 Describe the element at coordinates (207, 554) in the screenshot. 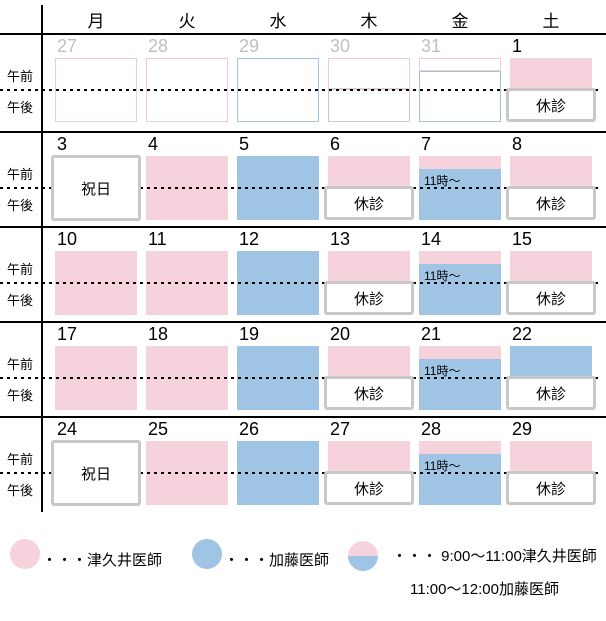

I see `legend-kato-swatch` at that location.